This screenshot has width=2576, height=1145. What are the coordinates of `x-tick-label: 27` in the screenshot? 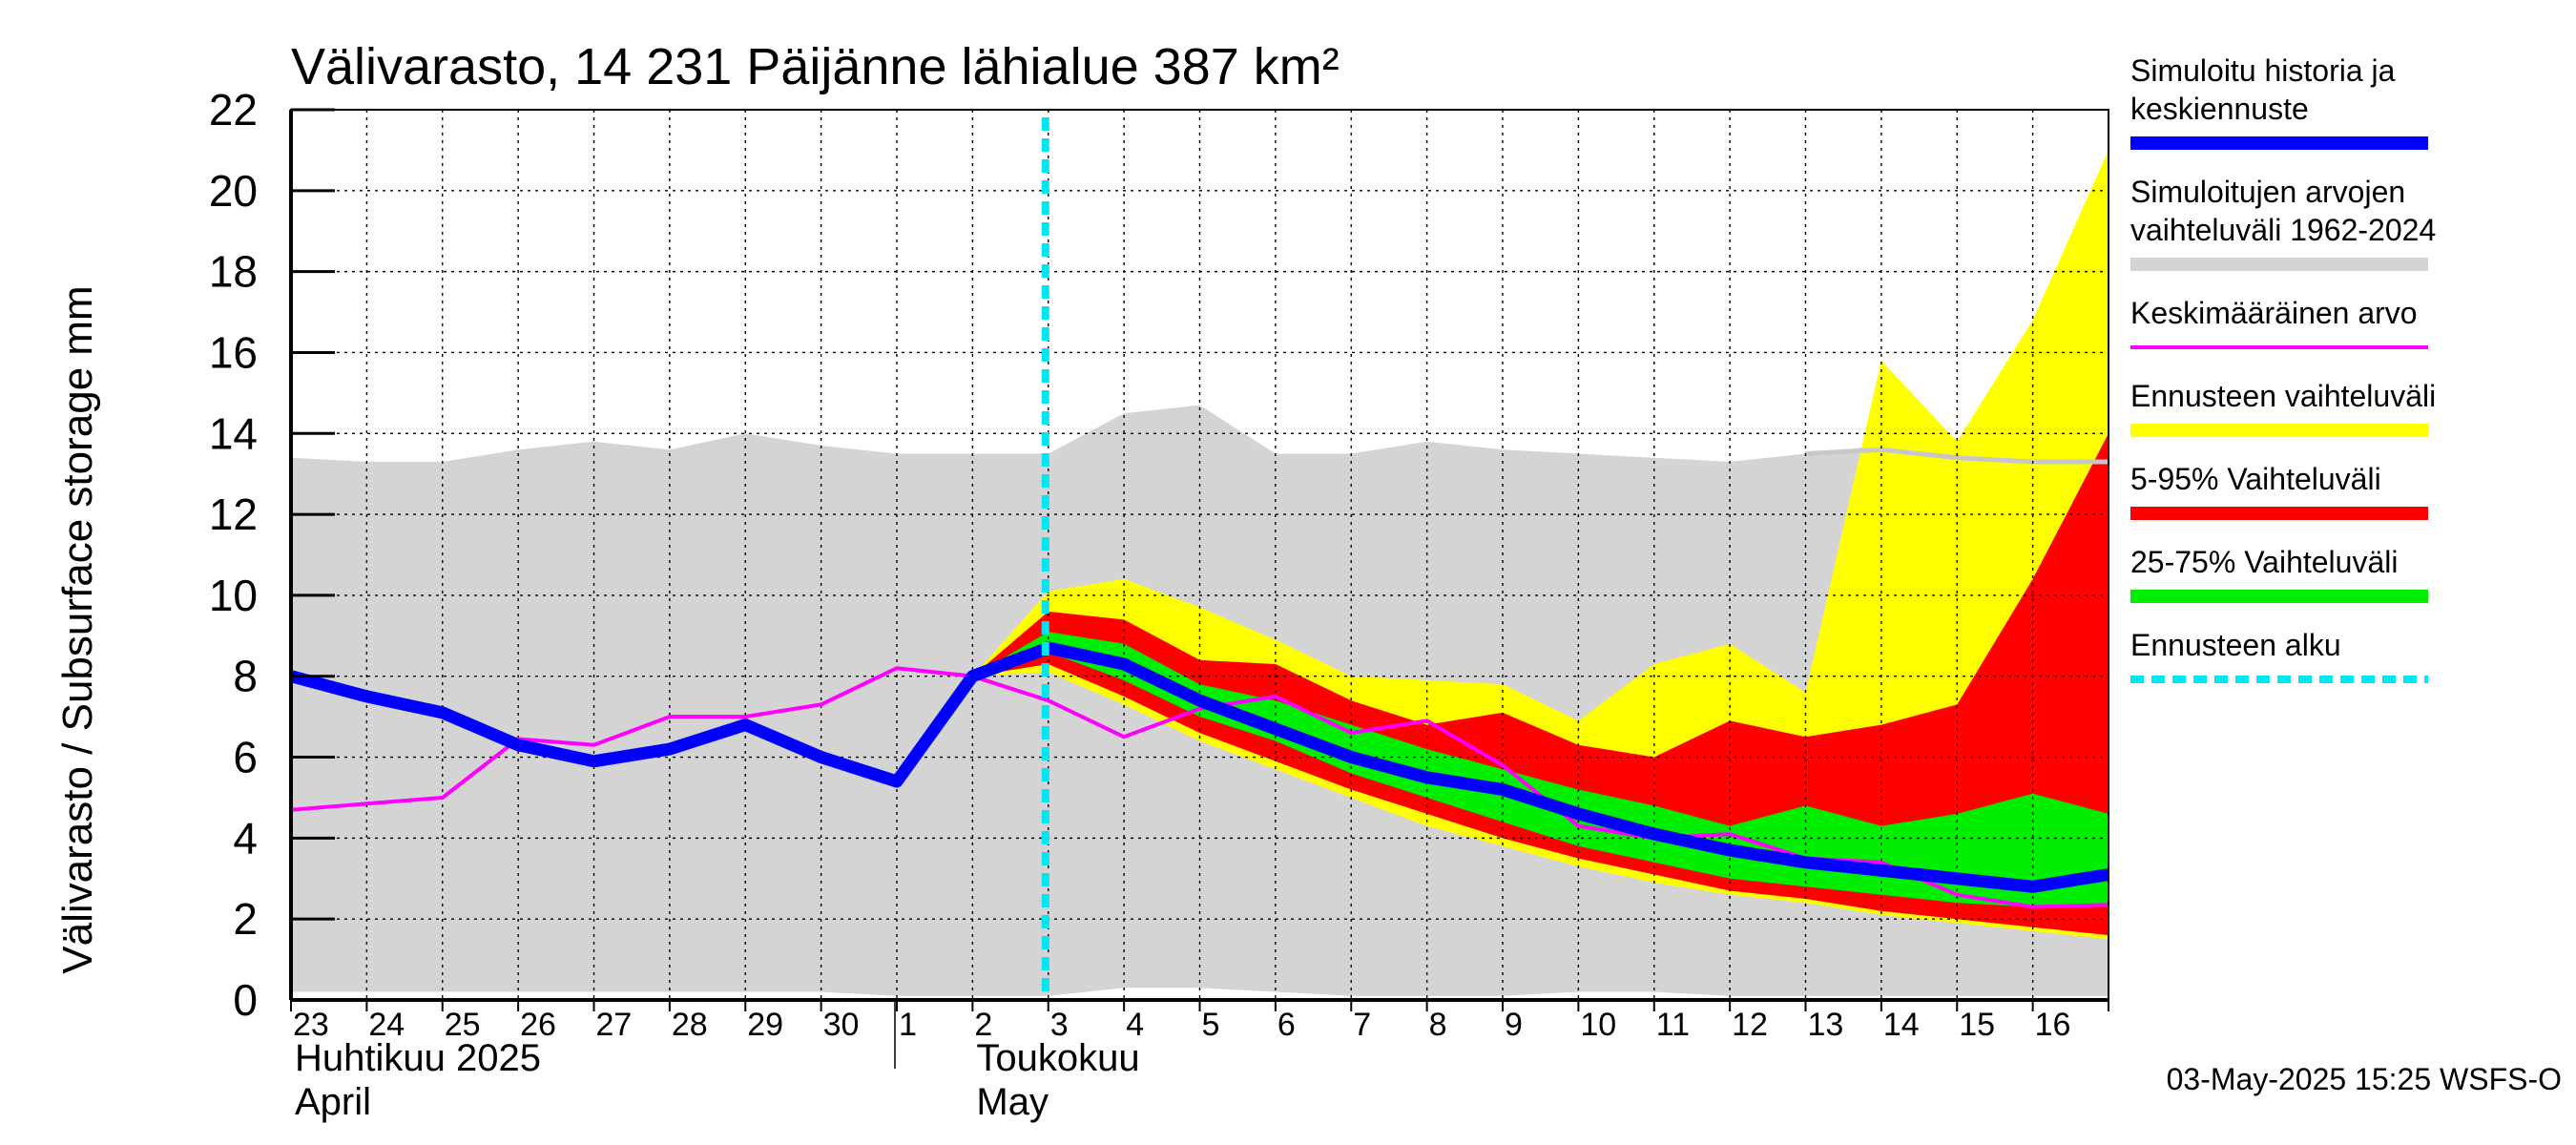 It's located at (614, 1025).